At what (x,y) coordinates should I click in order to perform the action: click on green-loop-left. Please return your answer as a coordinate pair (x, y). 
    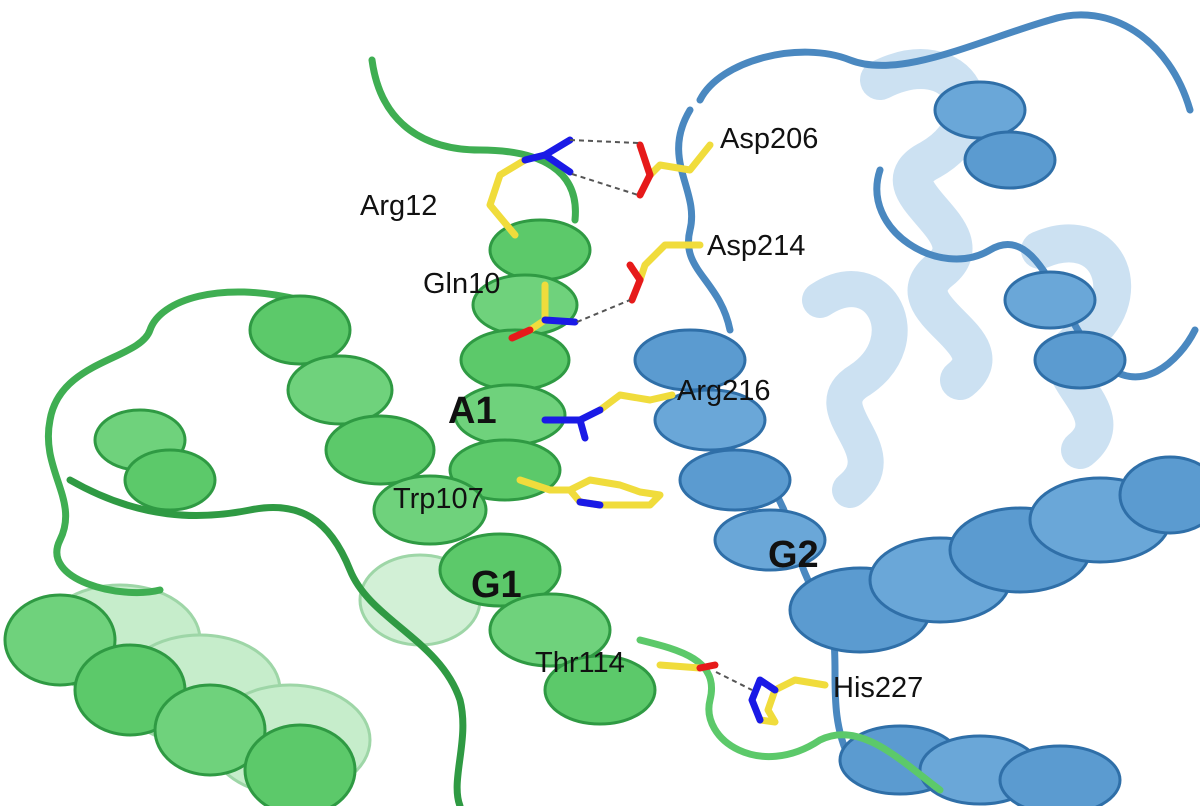
    Looking at the image, I should click on (174, 442).